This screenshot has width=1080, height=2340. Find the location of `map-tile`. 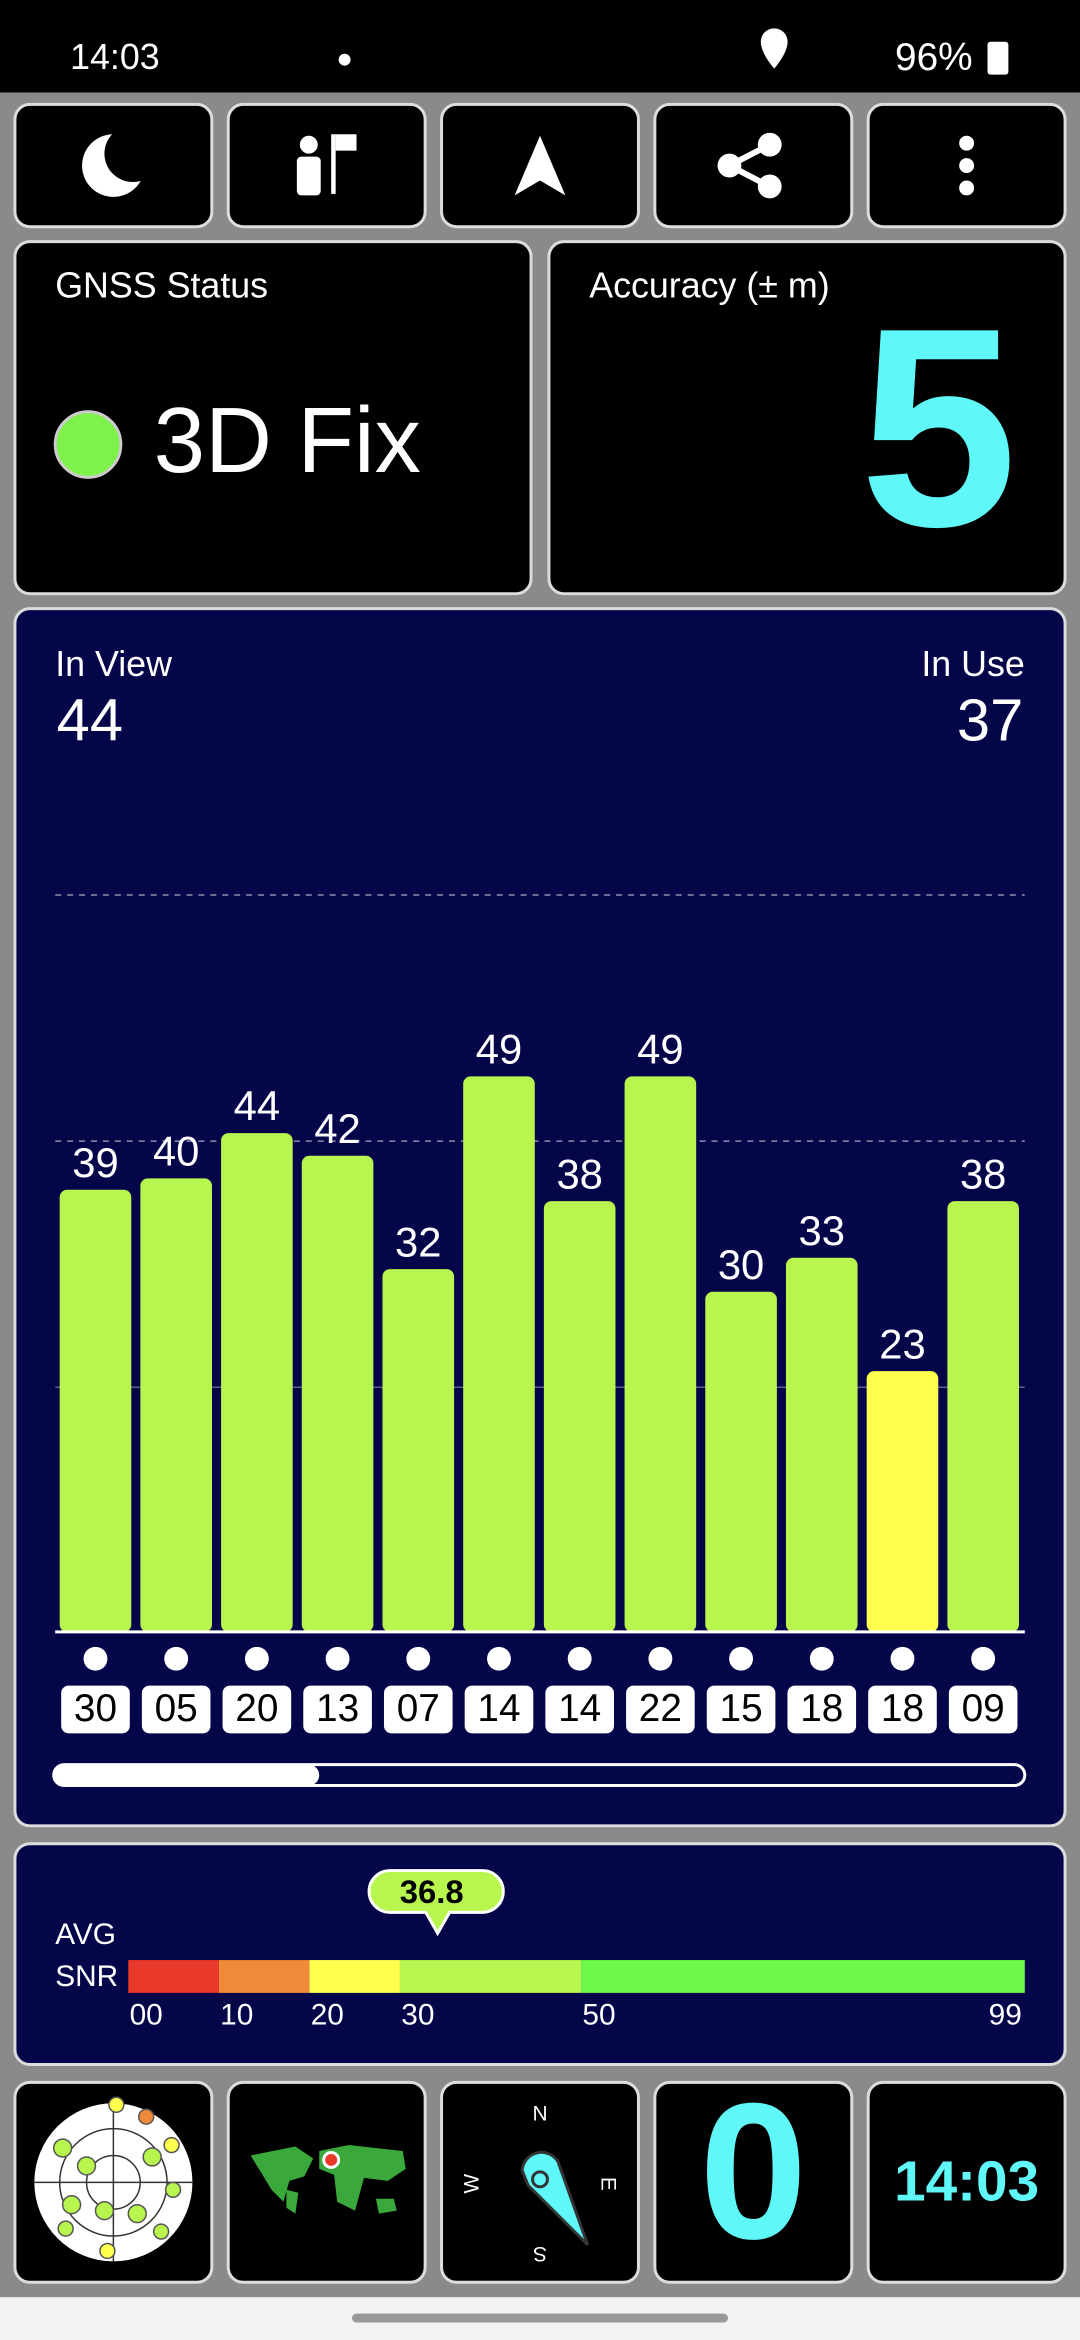

map-tile is located at coordinates (326, 2182).